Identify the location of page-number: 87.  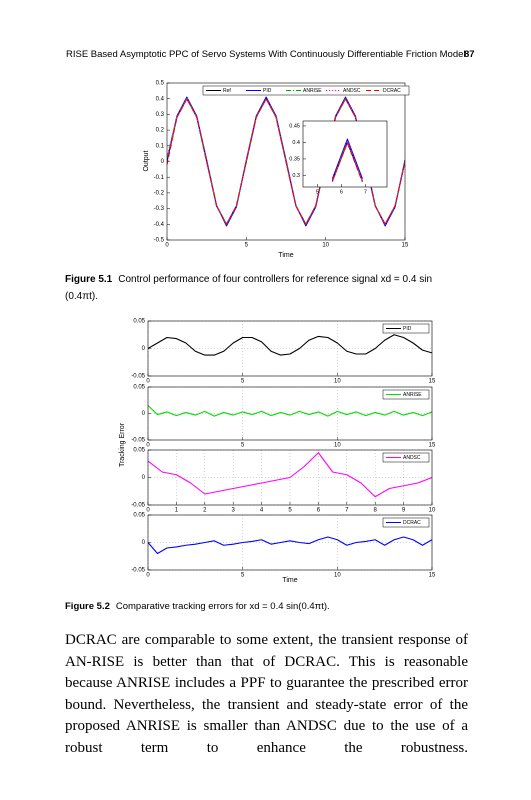
(469, 54).